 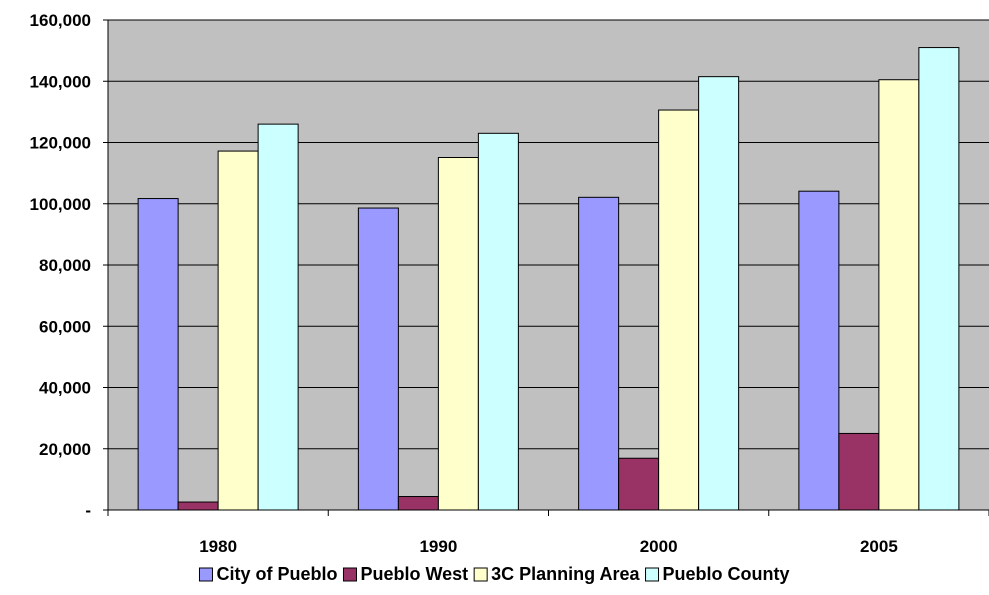 I want to click on x-tick-label: 2000, so click(x=659, y=546).